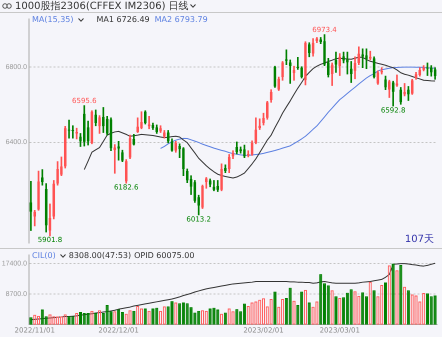 The height and width of the screenshot is (337, 442). I want to click on annotation: 6793.79, so click(191, 19).